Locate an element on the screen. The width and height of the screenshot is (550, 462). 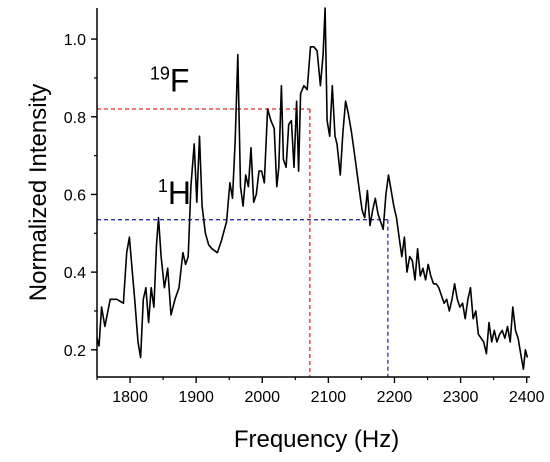
x-axis-title: Frequency (Hz) is located at coordinates (316, 439).